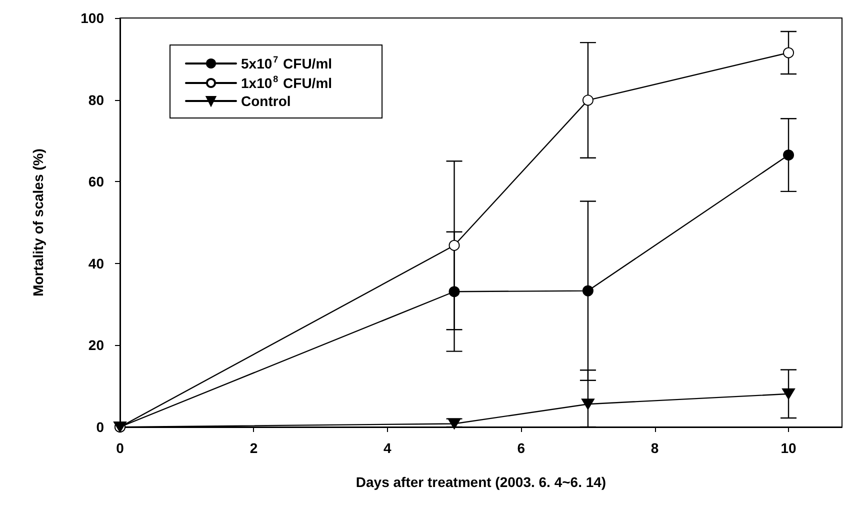 The image size is (846, 506). I want to click on y-axis-title: Mortality of scales (%), so click(38, 222).